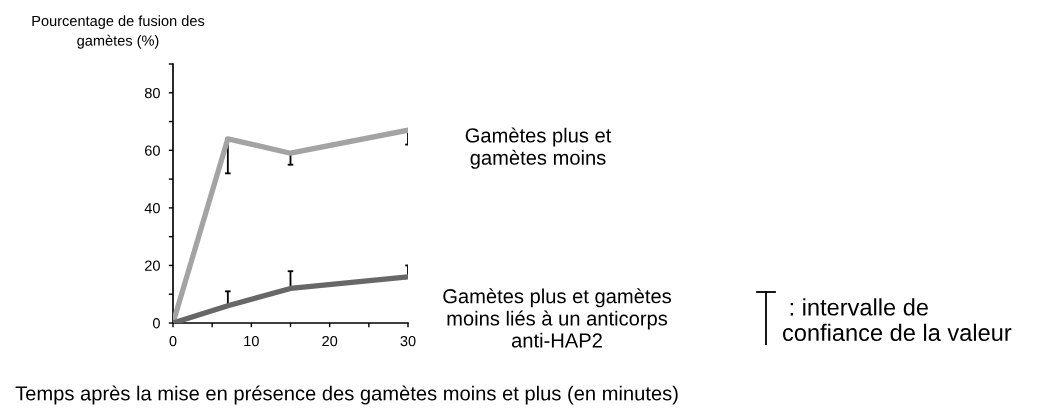 This screenshot has height=418, width=1053. Describe the element at coordinates (173, 341) in the screenshot. I see `x-tick-label: 0` at that location.